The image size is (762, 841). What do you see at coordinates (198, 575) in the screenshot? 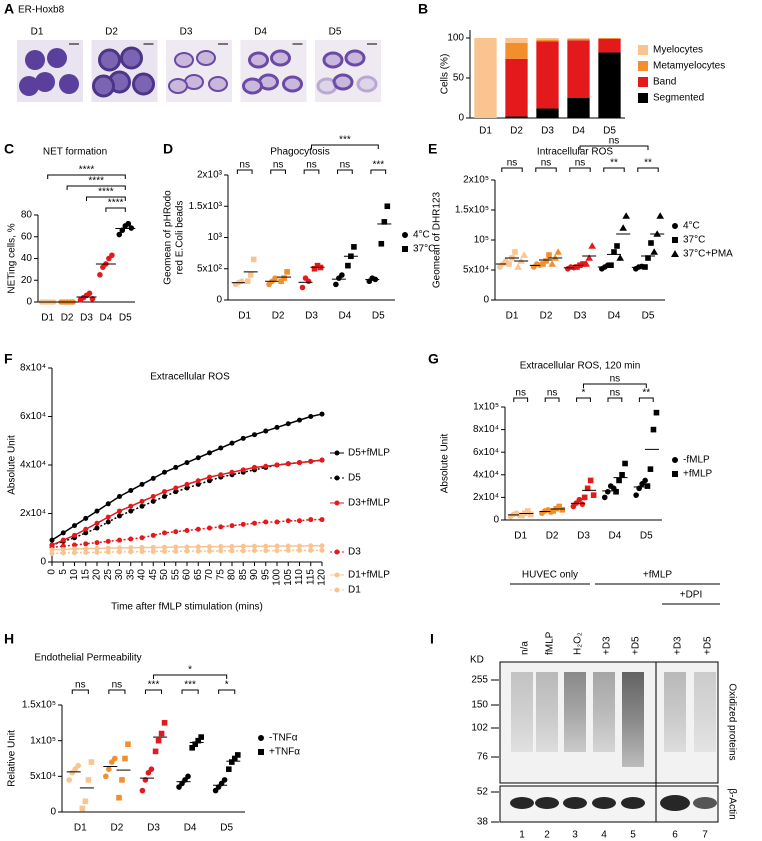
I see `x-tick-label: 65` at bounding box center [198, 575].